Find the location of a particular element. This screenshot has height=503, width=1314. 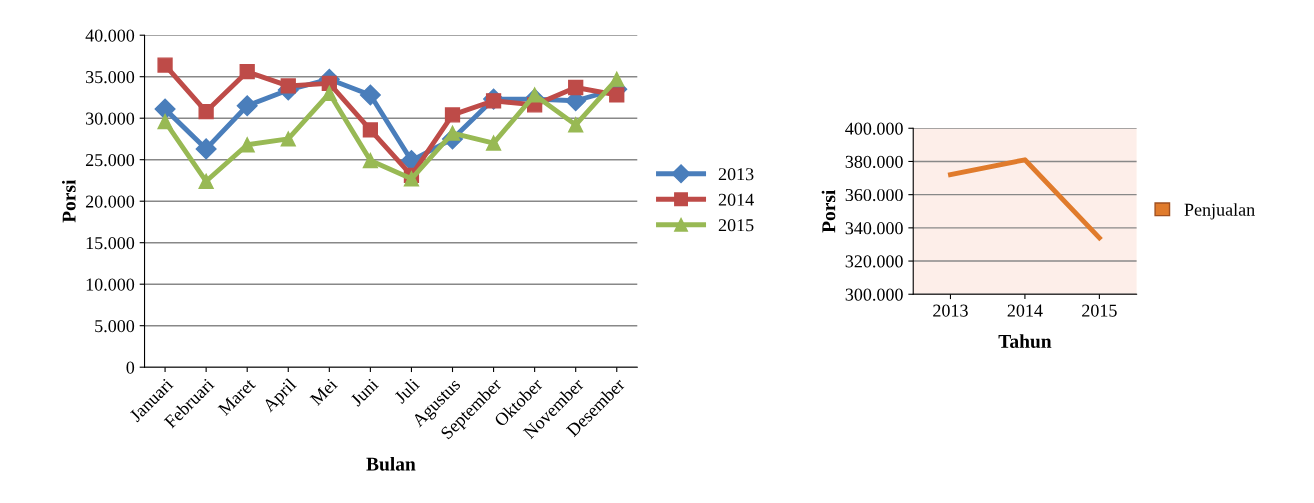

y-tick-label: 360.000 is located at coordinates (874, 195).